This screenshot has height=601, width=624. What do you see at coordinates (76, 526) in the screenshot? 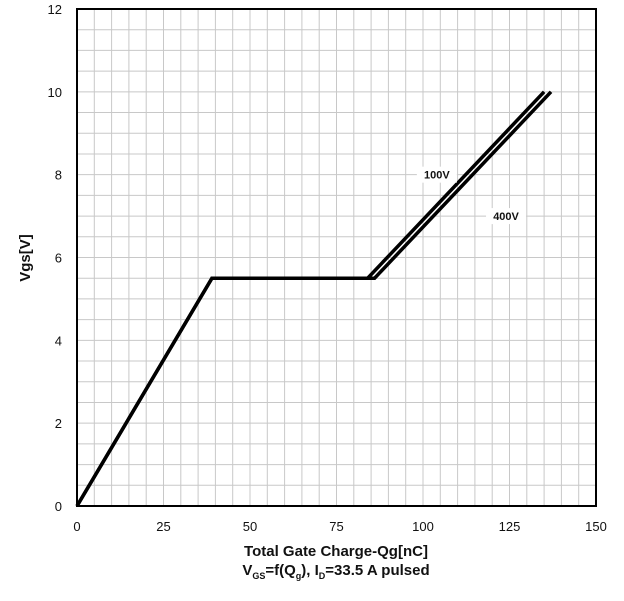
I see `x-tick-label: 0` at bounding box center [76, 526].